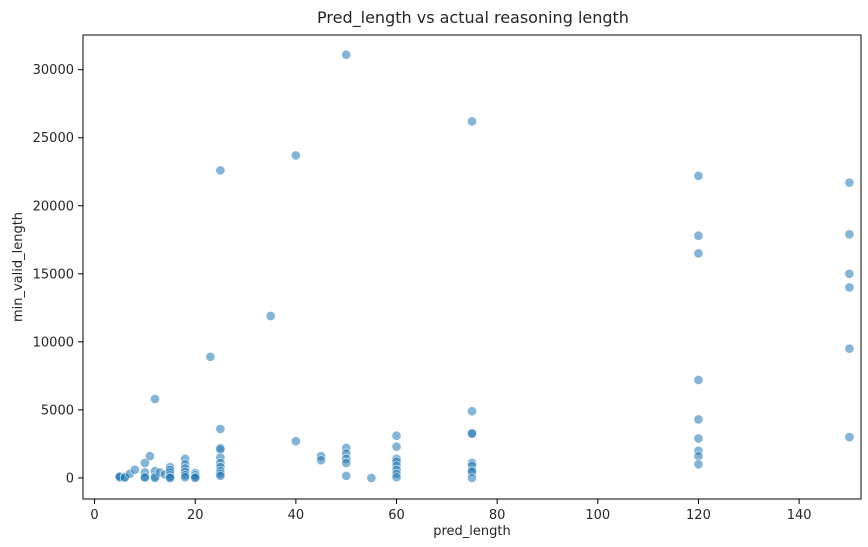 The image size is (868, 547). What do you see at coordinates (497, 515) in the screenshot?
I see `x-tick-label: 80` at bounding box center [497, 515].